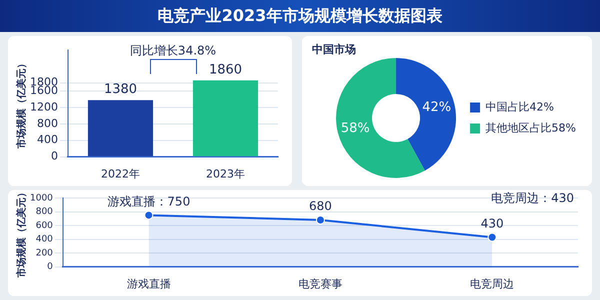  Describe the element at coordinates (492, 223) in the screenshot. I see `data-label: 430` at that location.